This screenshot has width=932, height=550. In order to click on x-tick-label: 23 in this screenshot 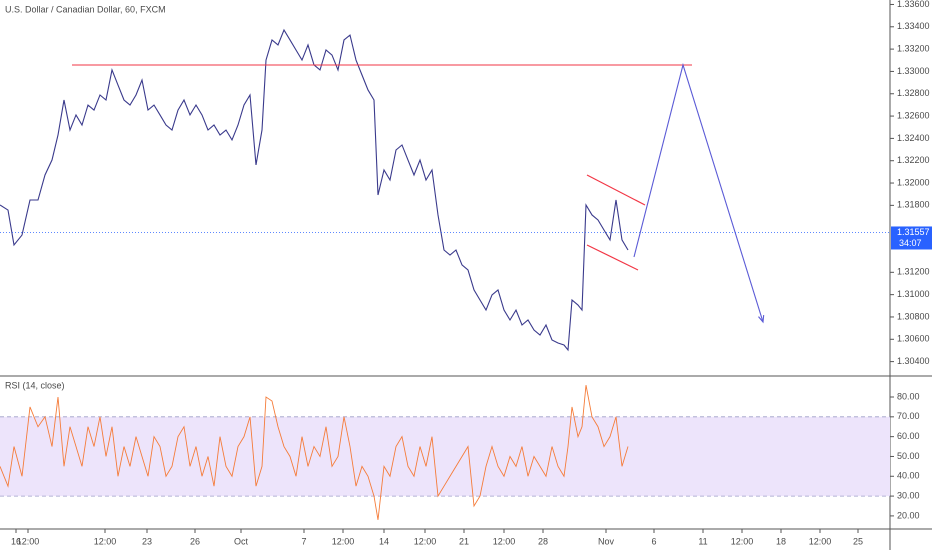, I will do `click(147, 541)`.